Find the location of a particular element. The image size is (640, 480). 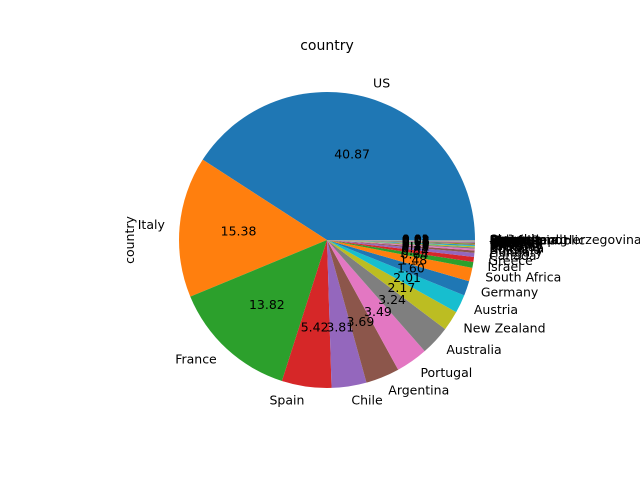

pie-slice-croatia is located at coordinates (401, 242).